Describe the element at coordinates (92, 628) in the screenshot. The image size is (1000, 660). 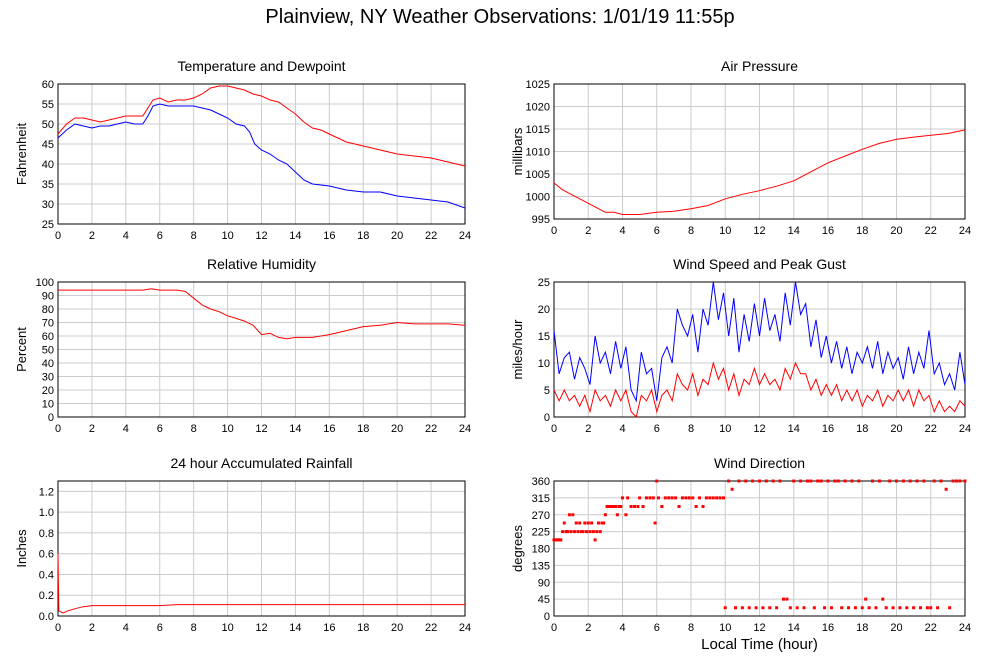
I see `rain-xtick-label: 2` at that location.